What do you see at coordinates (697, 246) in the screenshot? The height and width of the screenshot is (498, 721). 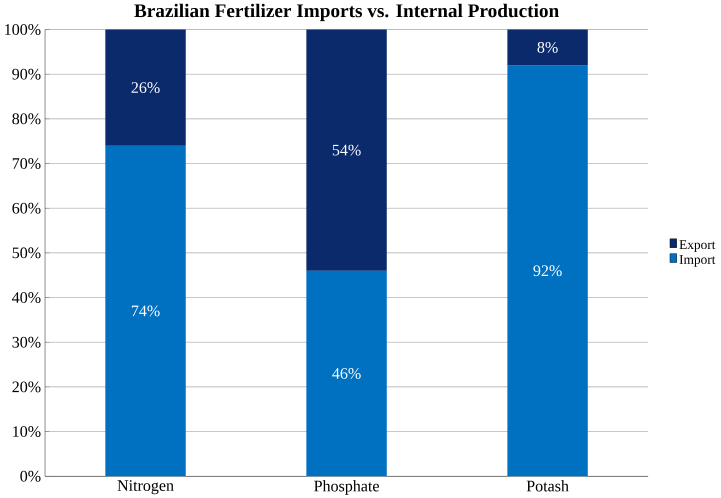 I see `legend-label: Export` at bounding box center [697, 246].